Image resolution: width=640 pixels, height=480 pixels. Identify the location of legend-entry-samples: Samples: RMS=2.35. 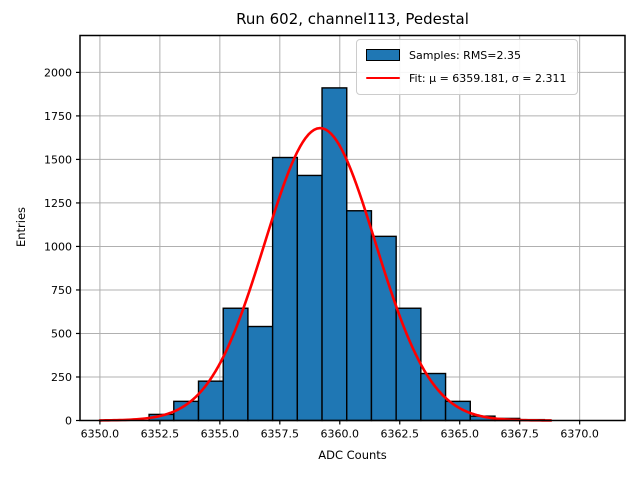
(466, 55).